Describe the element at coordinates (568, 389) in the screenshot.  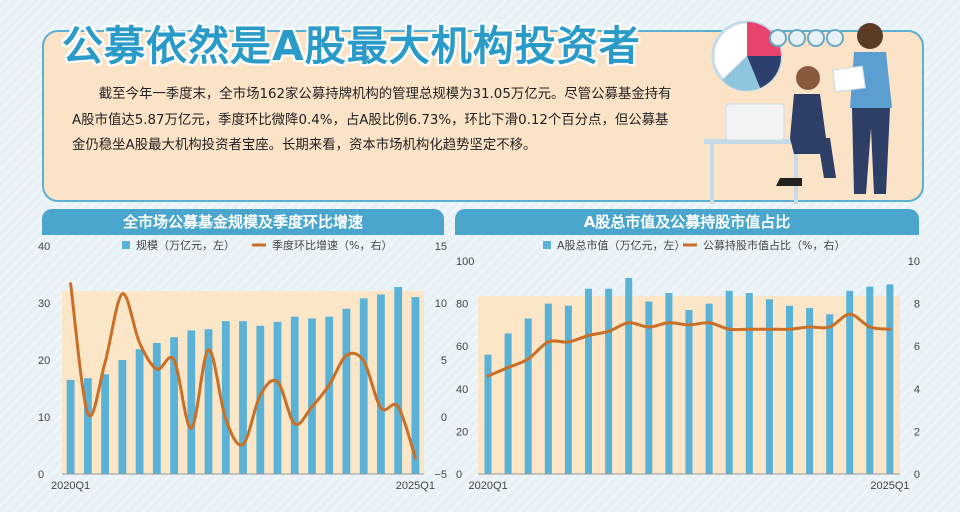
I see `chart2-bar-2021Q1` at that location.